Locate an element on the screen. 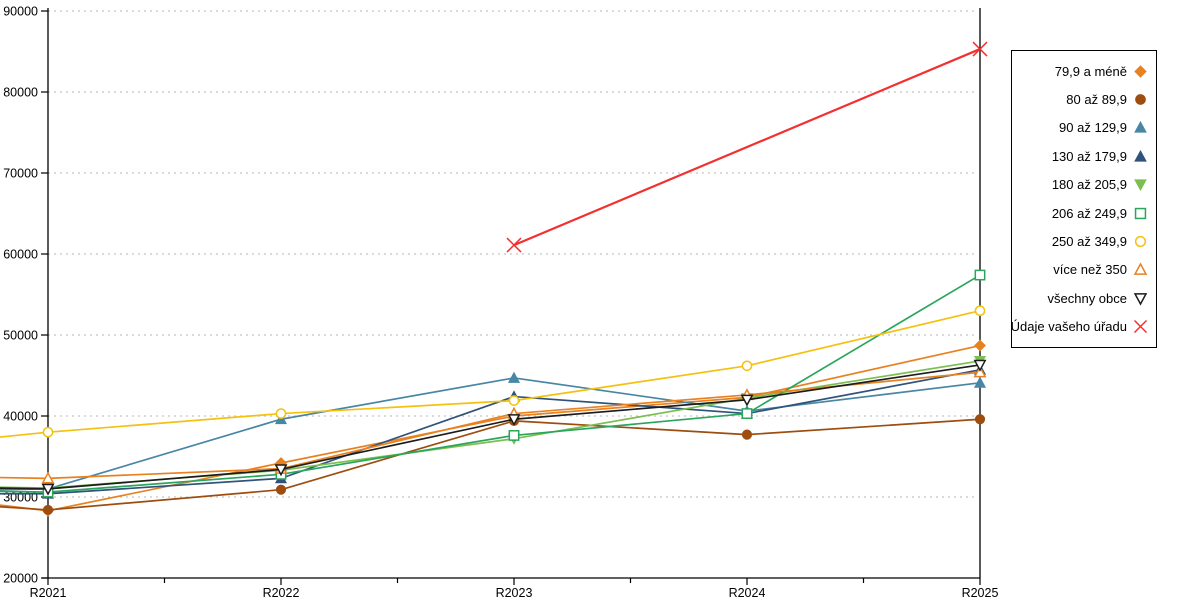 Image resolution: width=1200 pixels, height=600 pixels. legend-item: 206 až 249,9 is located at coordinates (1082, 213).